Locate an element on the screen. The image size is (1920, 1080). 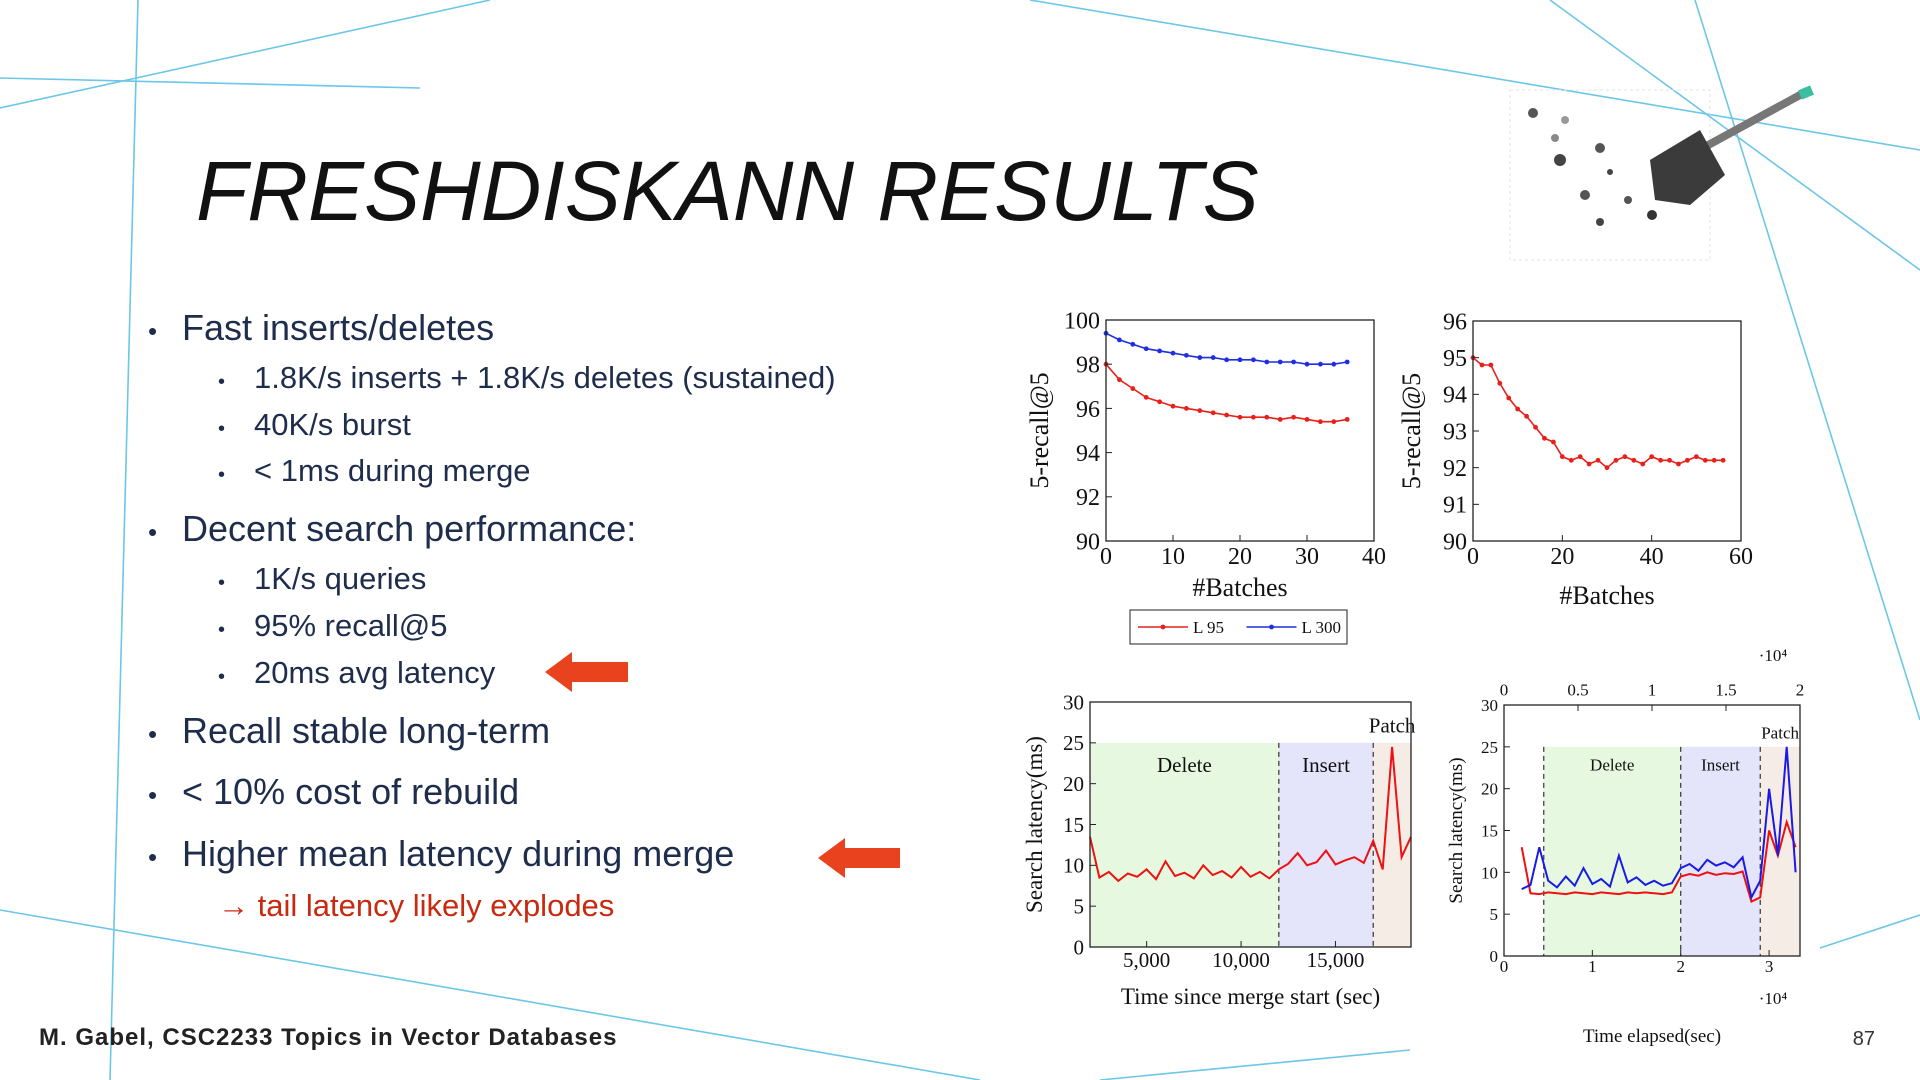
x-axis-label: #Batches is located at coordinates (1606, 595).